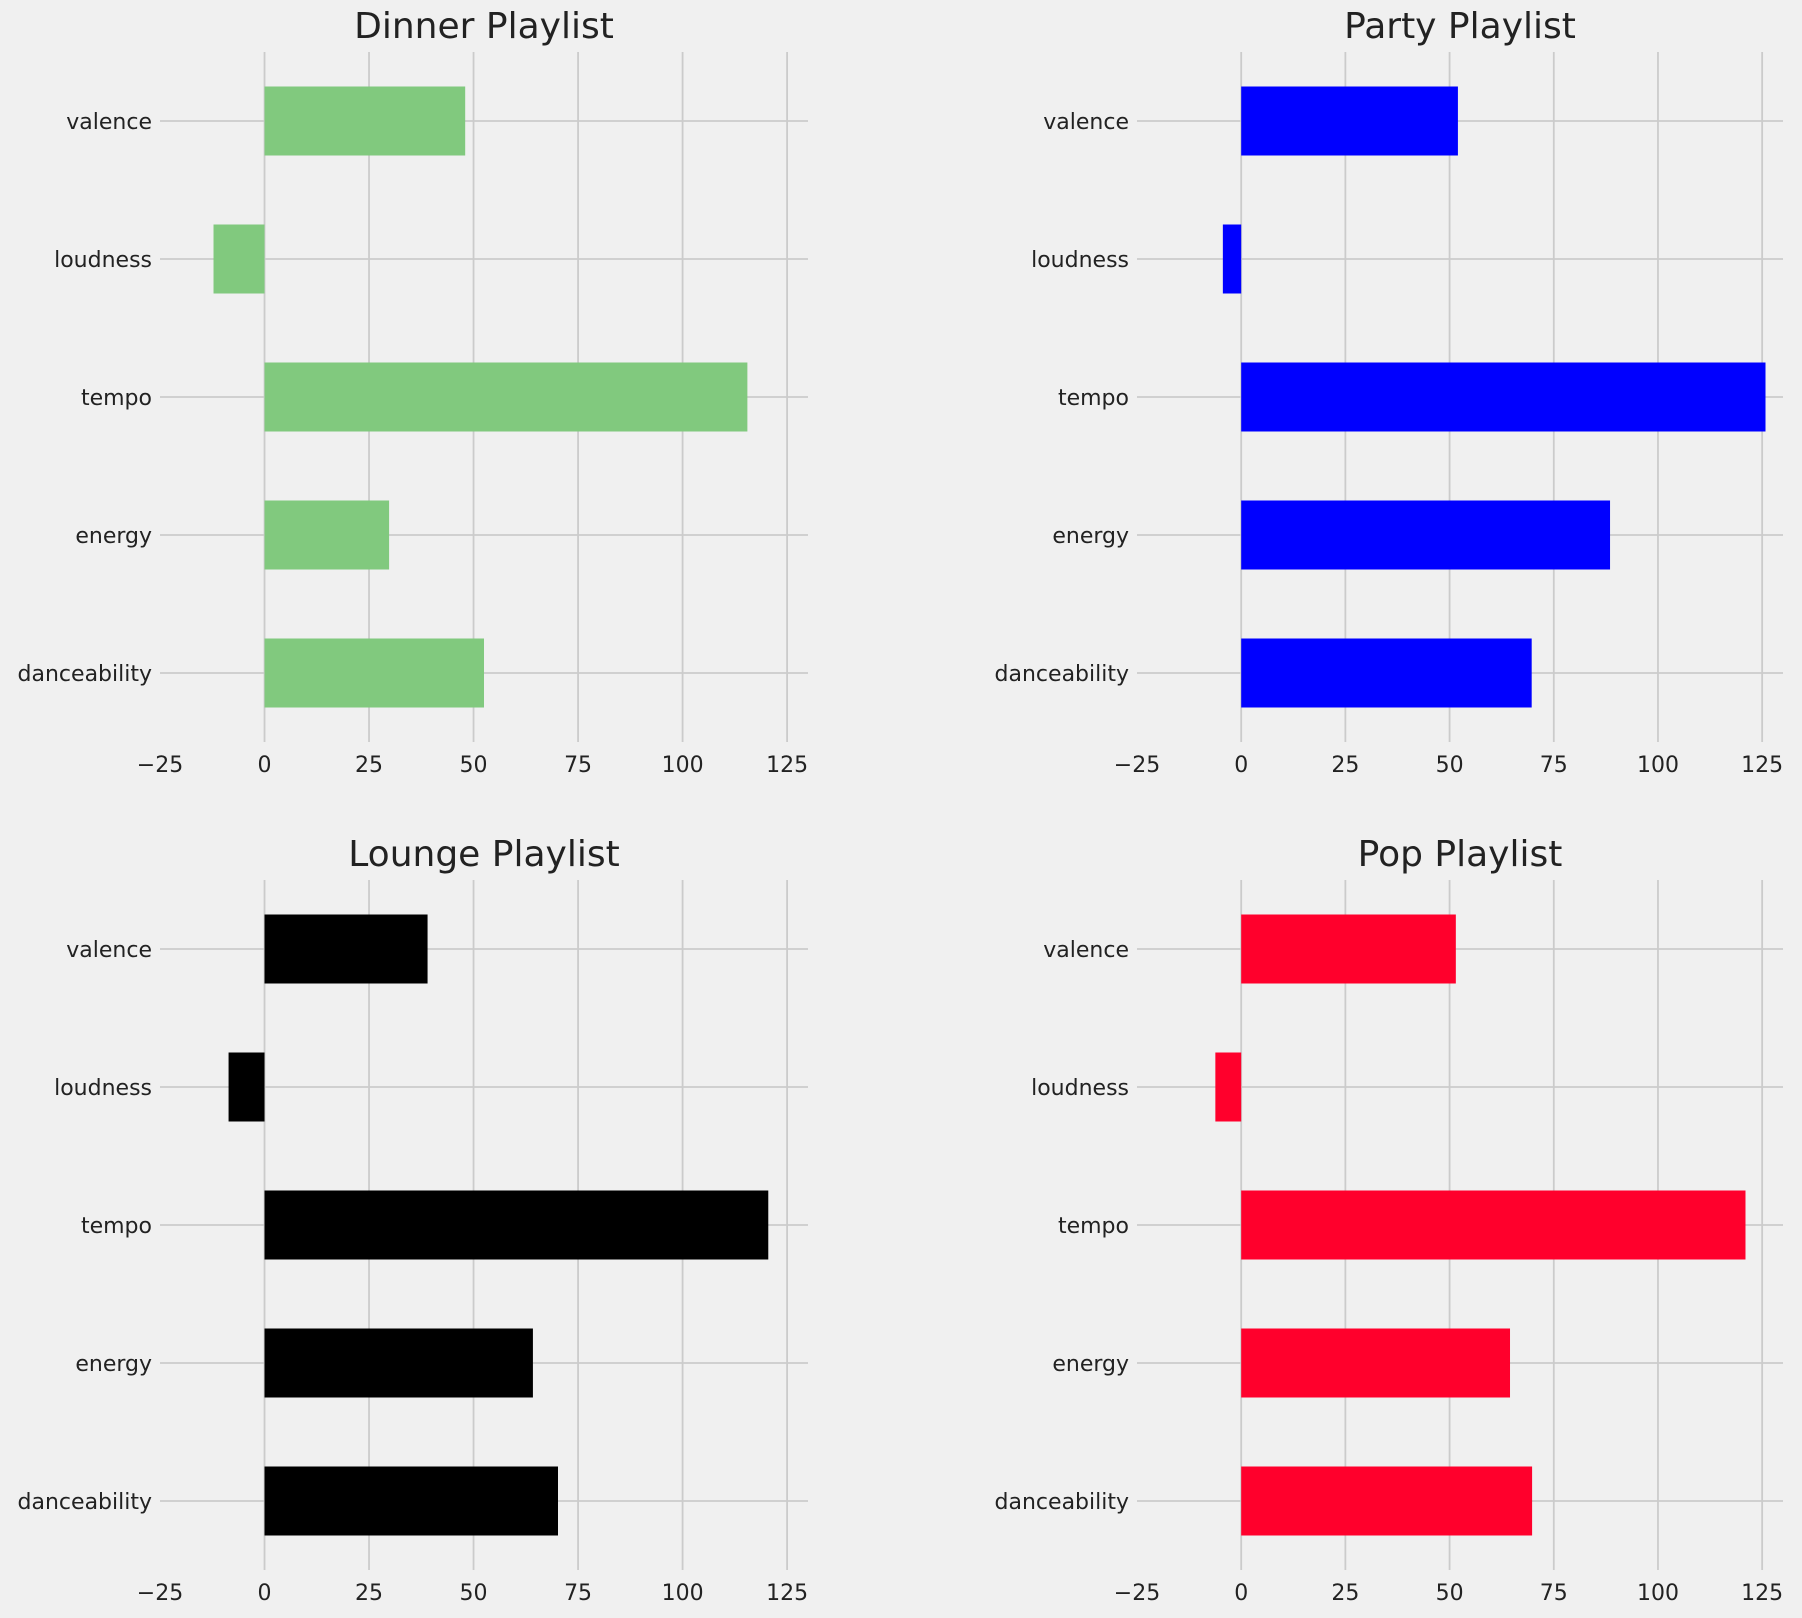 This screenshot has width=1802, height=1618. I want to click on chart-title: Pop Playlist, so click(1460, 854).